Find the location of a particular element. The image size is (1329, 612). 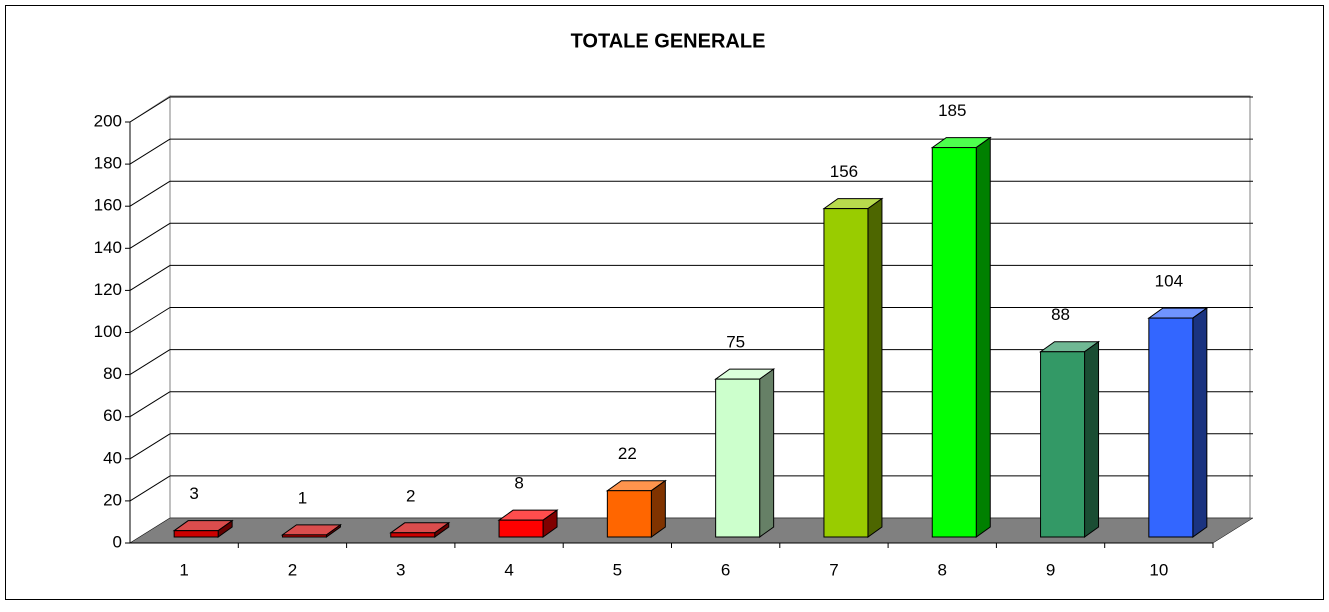

x-tick-label: 3 is located at coordinates (400, 569).